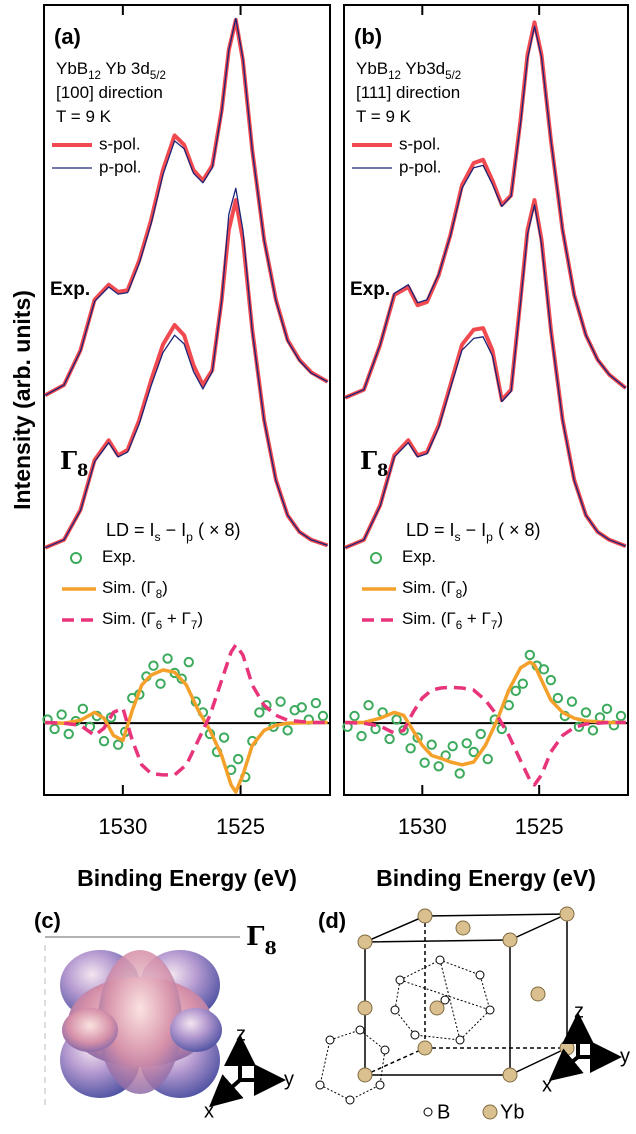  Describe the element at coordinates (47, 920) in the screenshot. I see `panel-label: (c)` at that location.